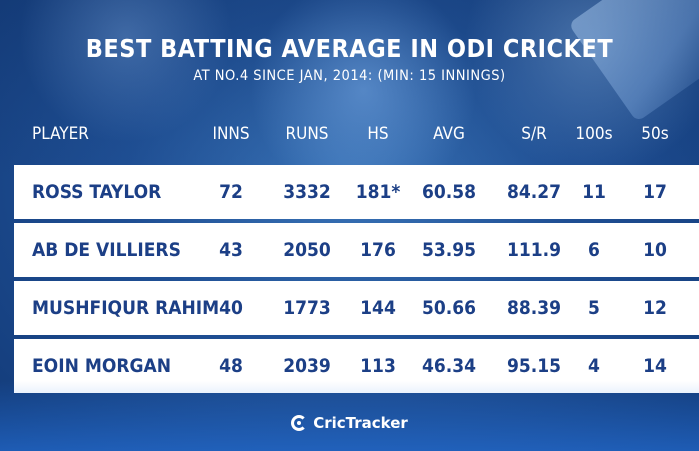  What do you see at coordinates (594, 192) in the screenshot?
I see `hundreds-value: 11` at bounding box center [594, 192].